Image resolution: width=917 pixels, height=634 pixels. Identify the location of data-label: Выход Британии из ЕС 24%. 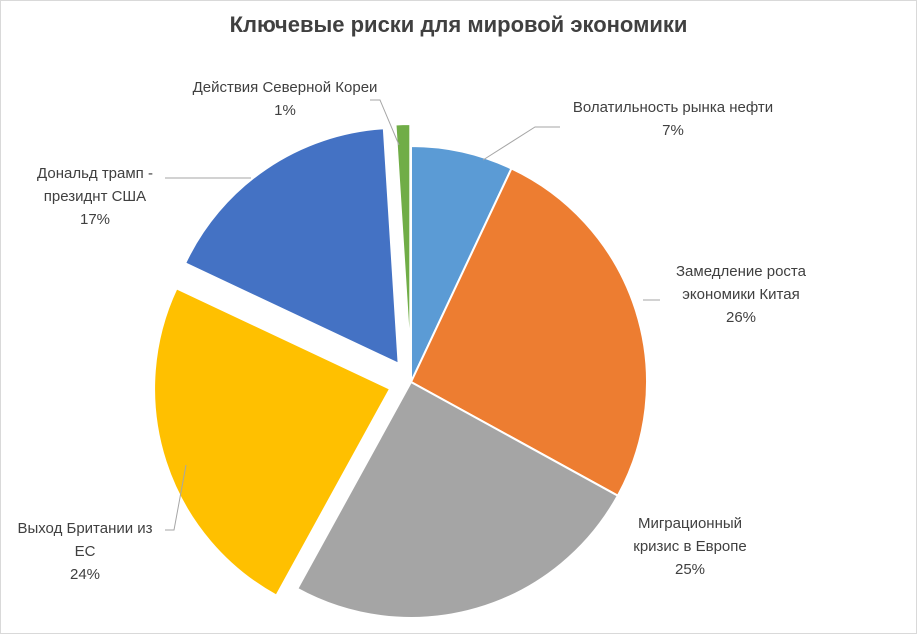
(84, 551).